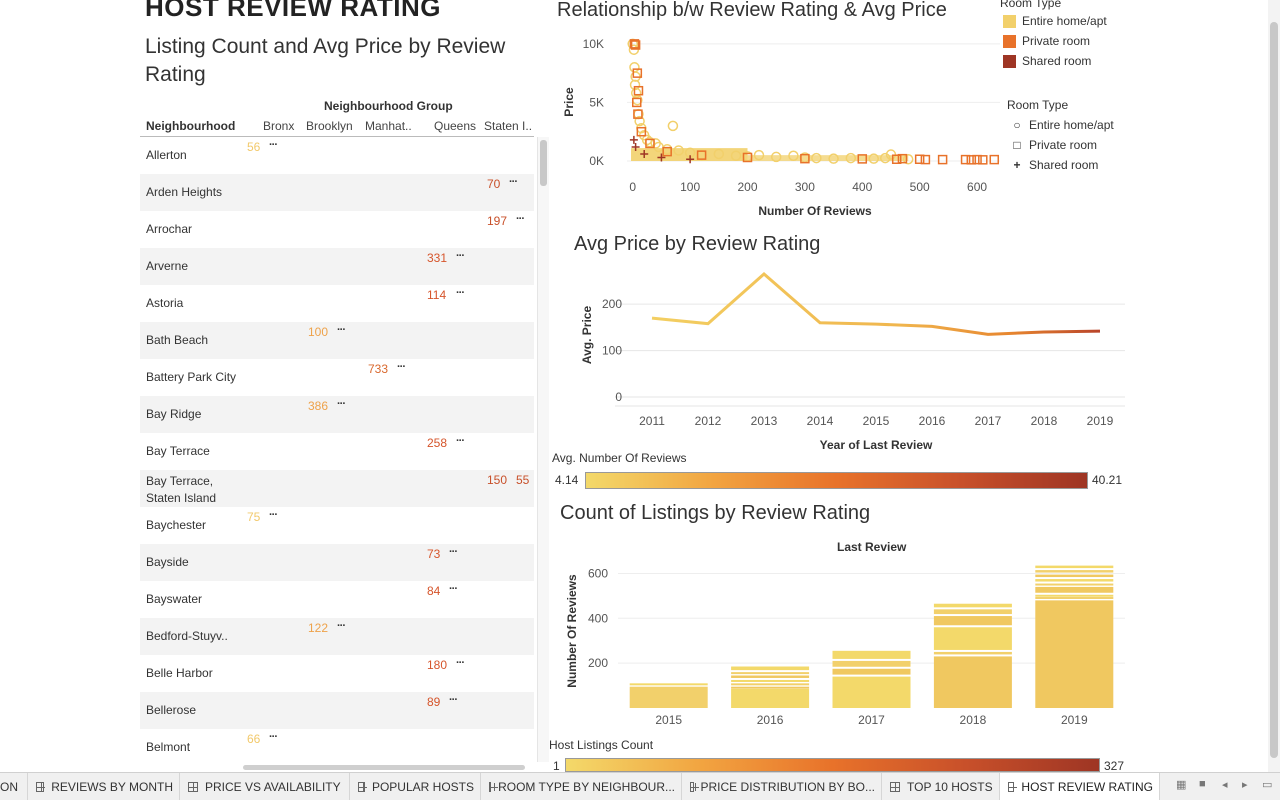 The height and width of the screenshot is (800, 1280). I want to click on table-row: Belle Harbor 180 ···, so click(337, 673).